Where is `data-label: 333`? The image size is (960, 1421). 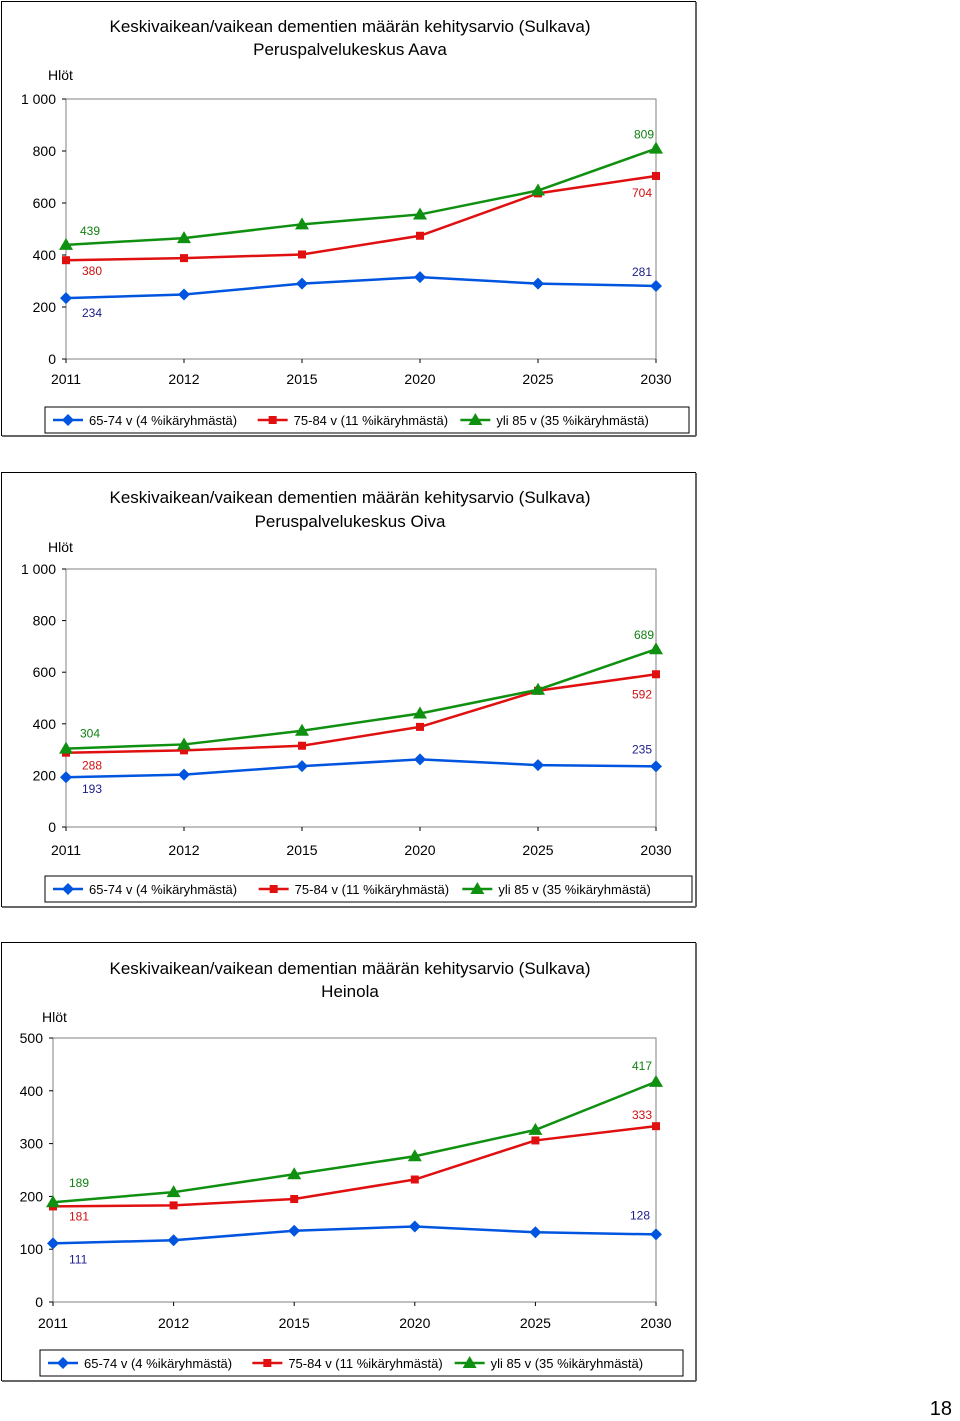 data-label: 333 is located at coordinates (642, 1115).